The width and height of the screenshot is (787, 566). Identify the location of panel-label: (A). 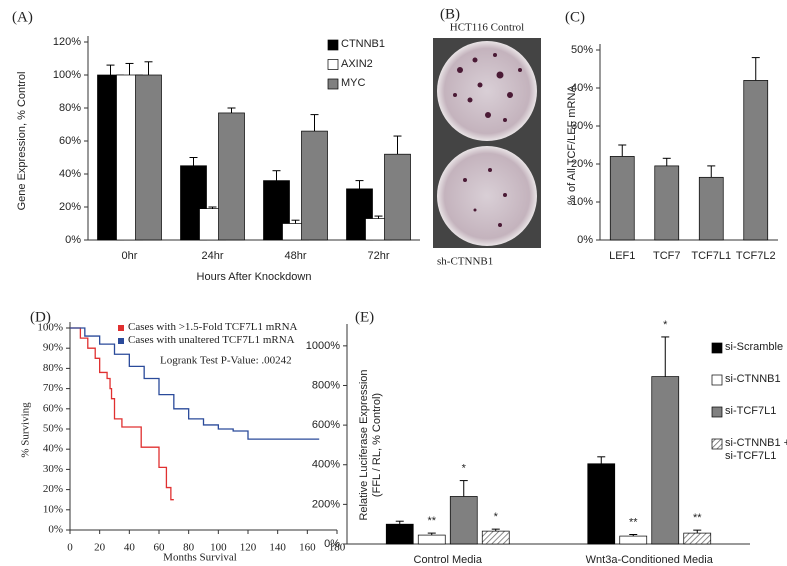
(22, 17).